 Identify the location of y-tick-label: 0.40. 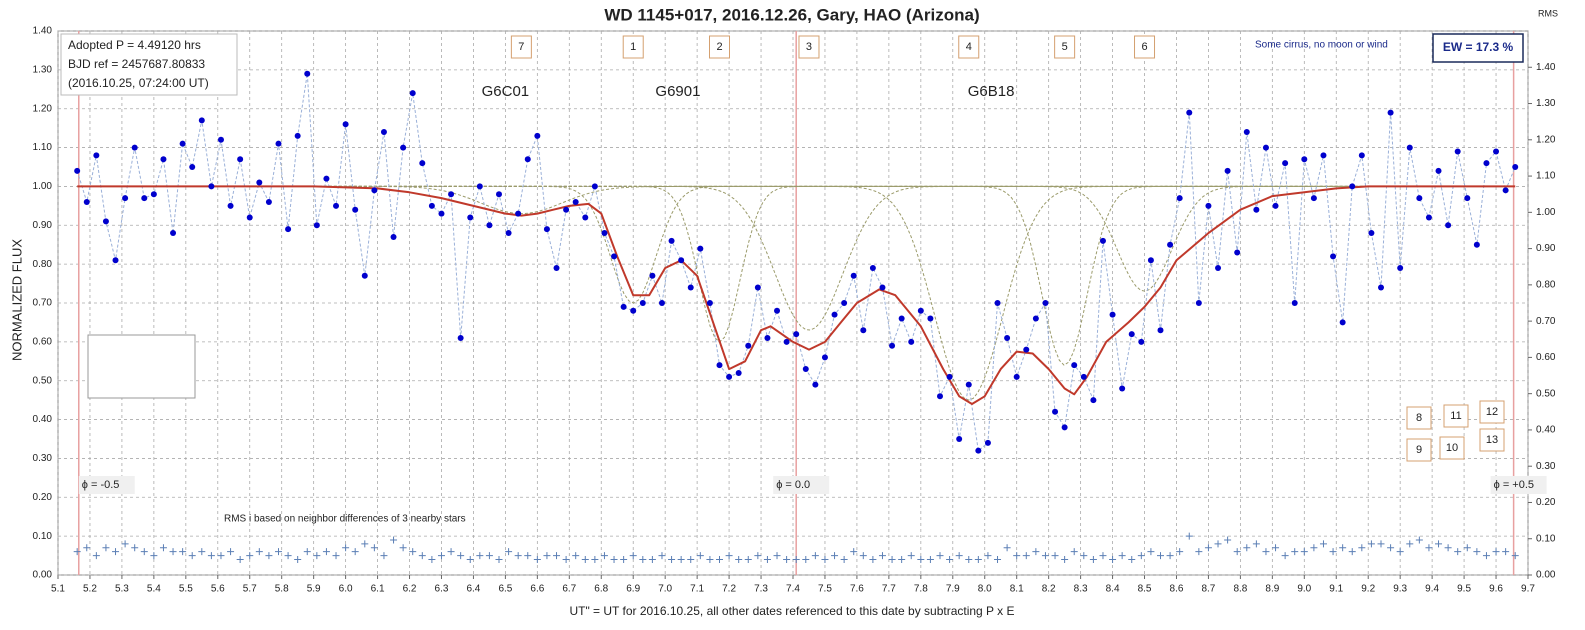
(43, 419).